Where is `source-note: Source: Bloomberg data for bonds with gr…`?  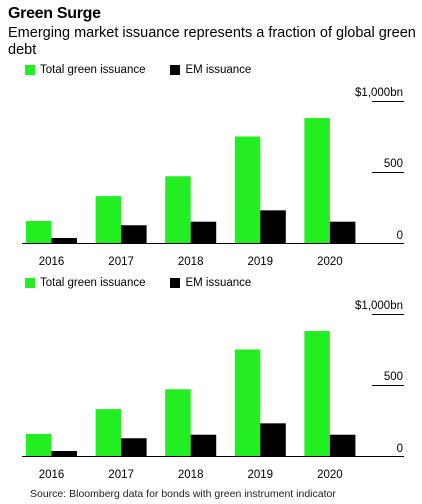 source-note: Source: Bloomberg data for bonds with gr… is located at coordinates (183, 494).